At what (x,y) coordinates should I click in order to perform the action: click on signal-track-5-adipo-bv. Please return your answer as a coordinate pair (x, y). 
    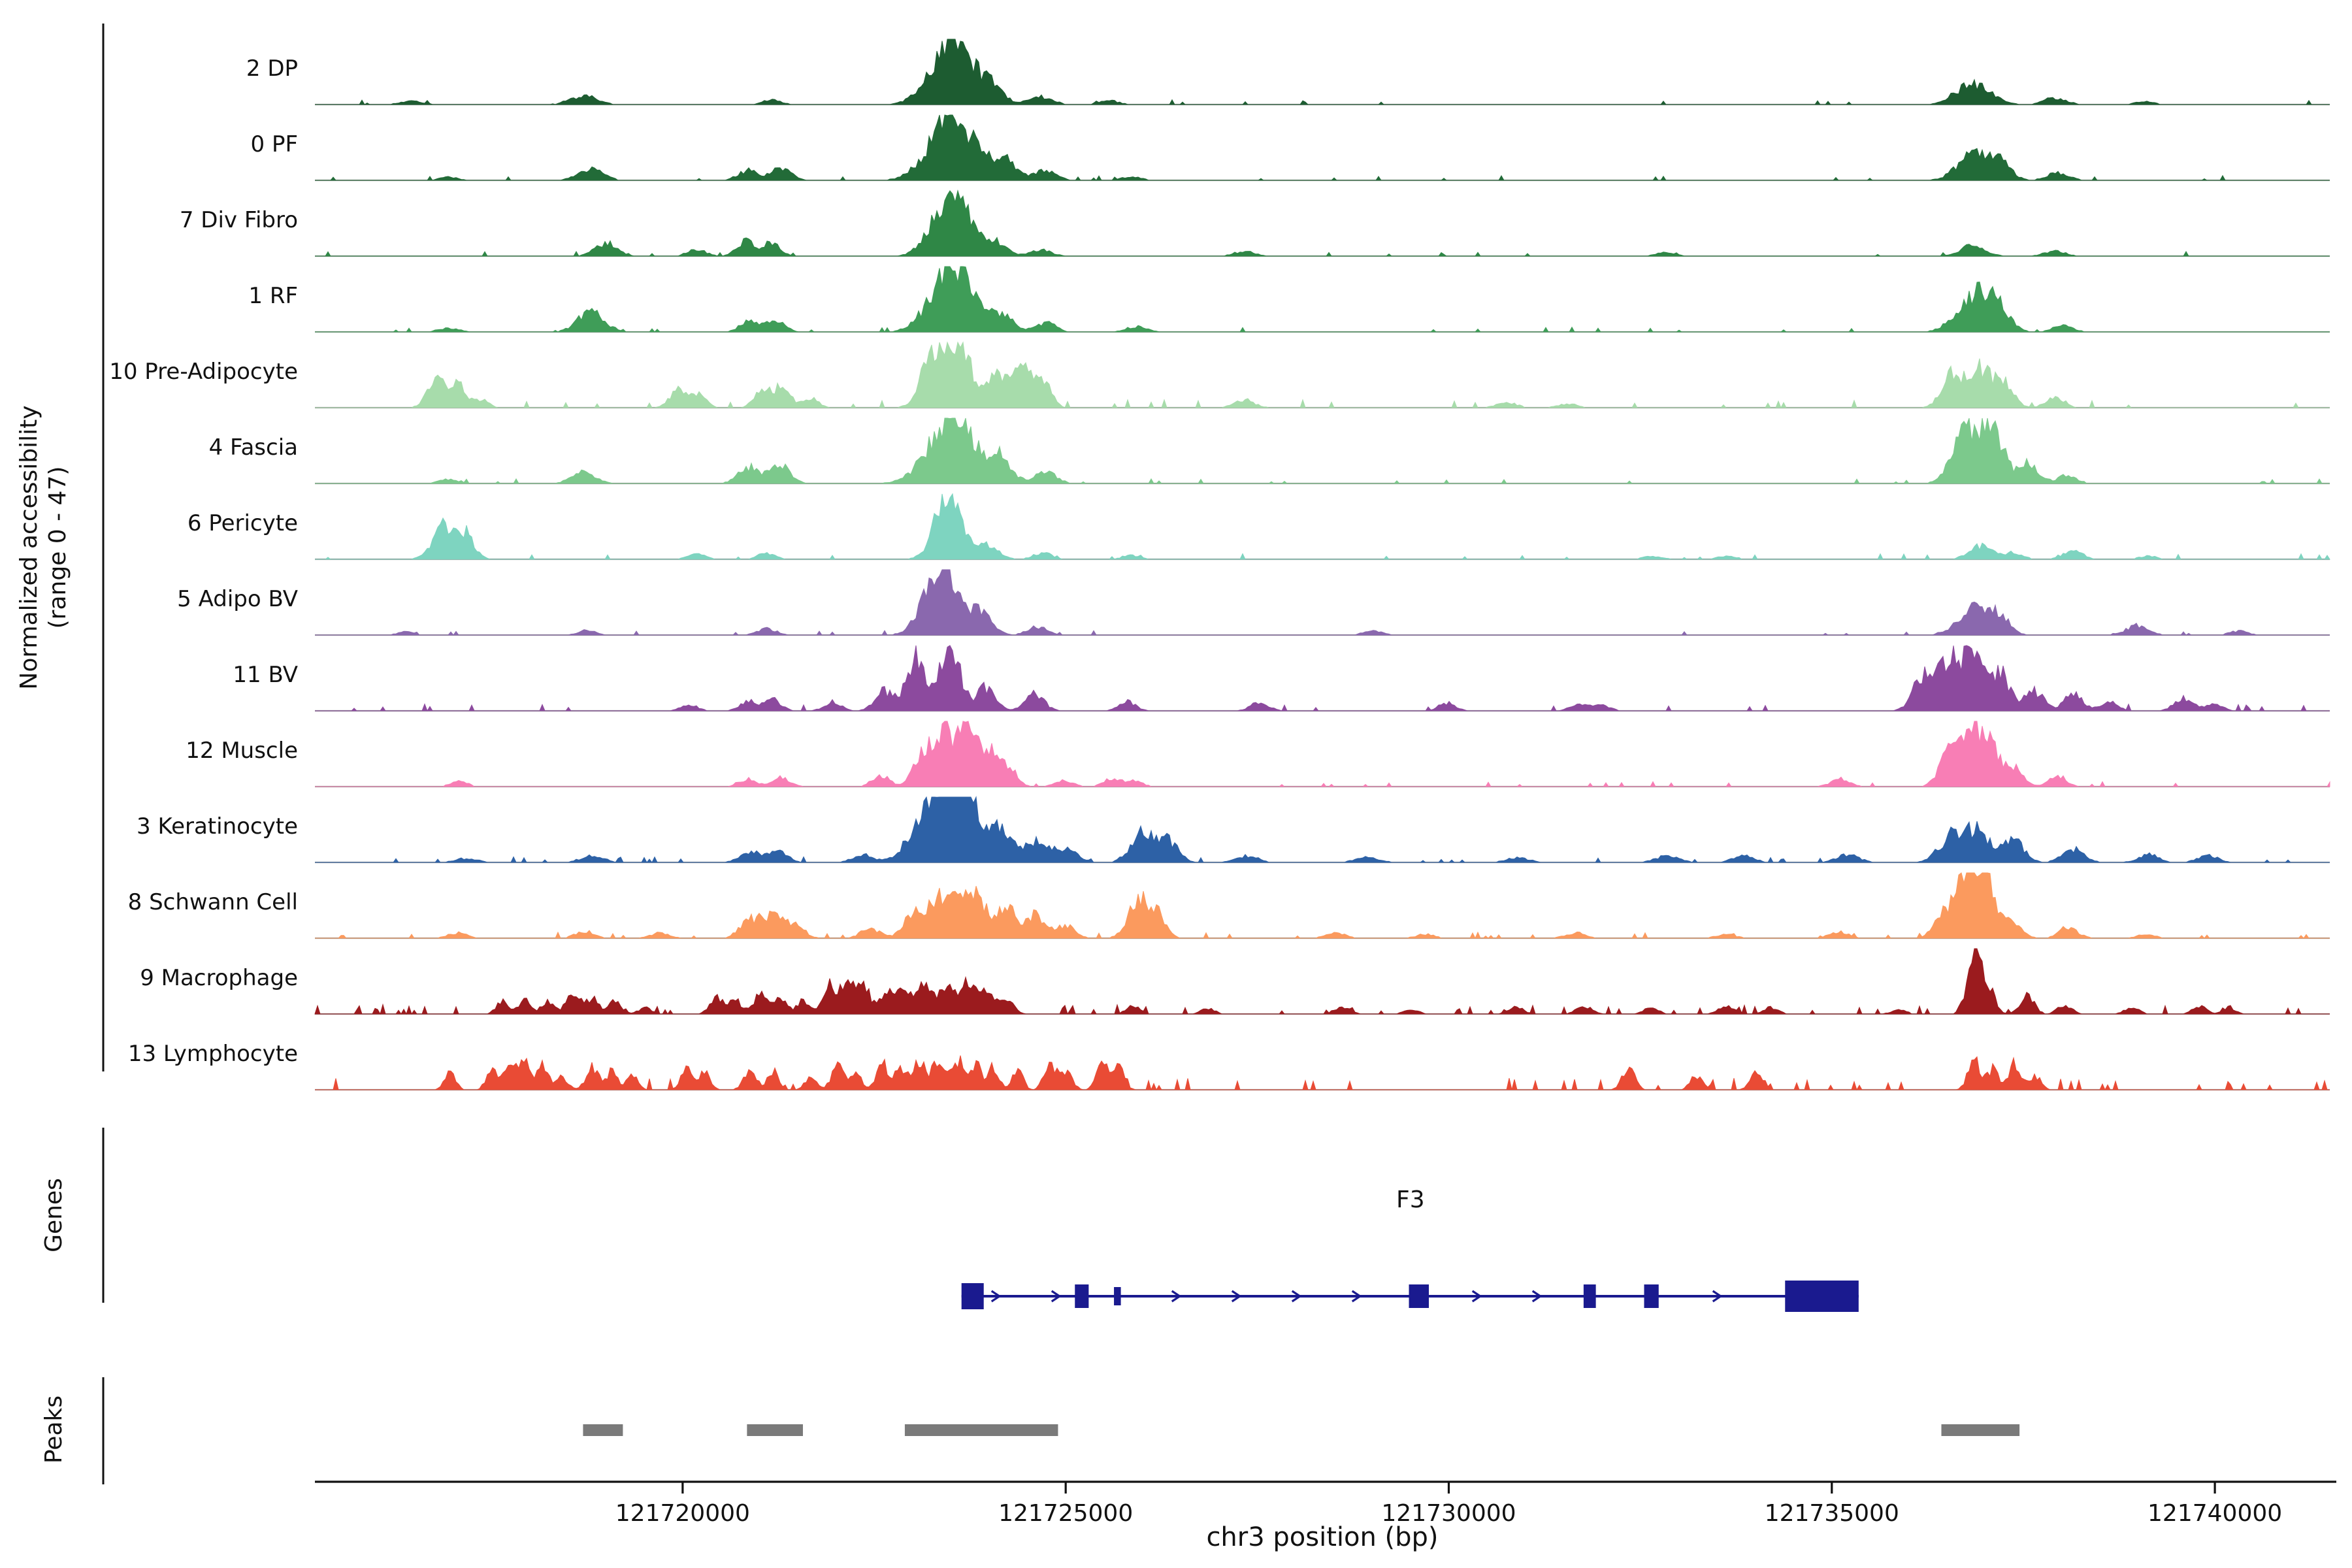
    Looking at the image, I should click on (1322, 602).